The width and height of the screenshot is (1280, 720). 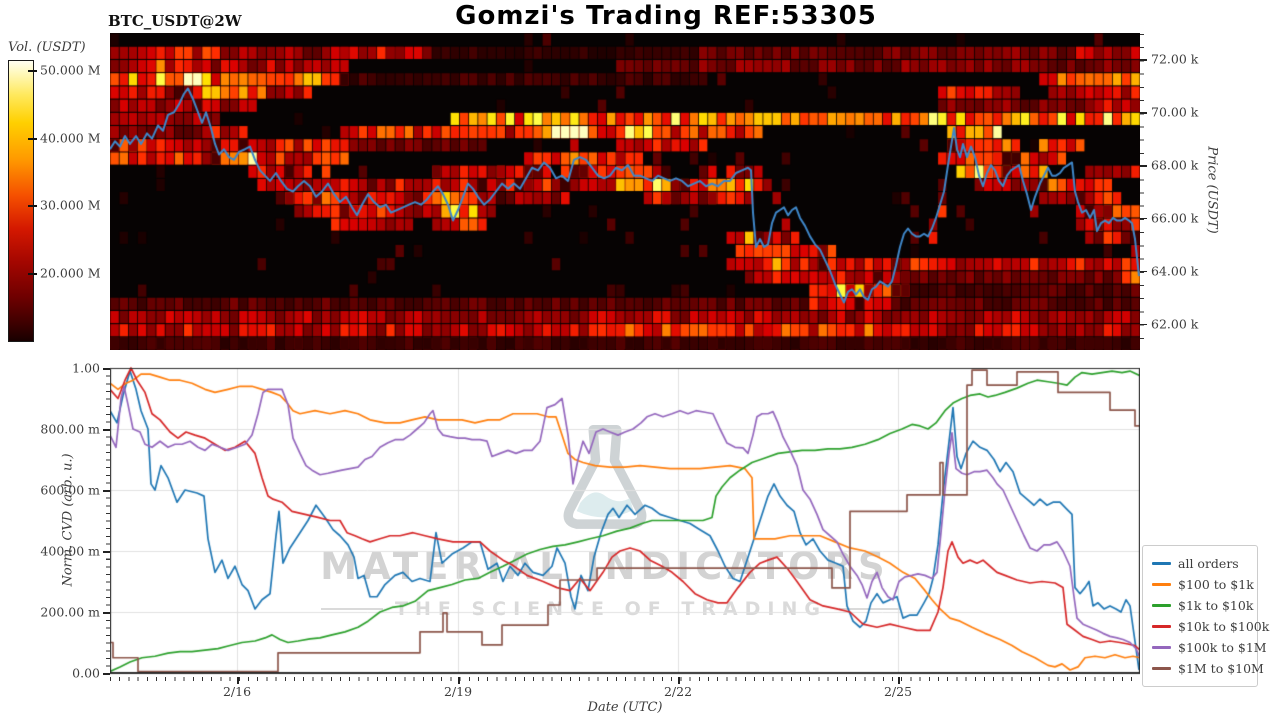 What do you see at coordinates (70, 612) in the screenshot?
I see `cvd-y-tick-label: 200.00 m` at bounding box center [70, 612].